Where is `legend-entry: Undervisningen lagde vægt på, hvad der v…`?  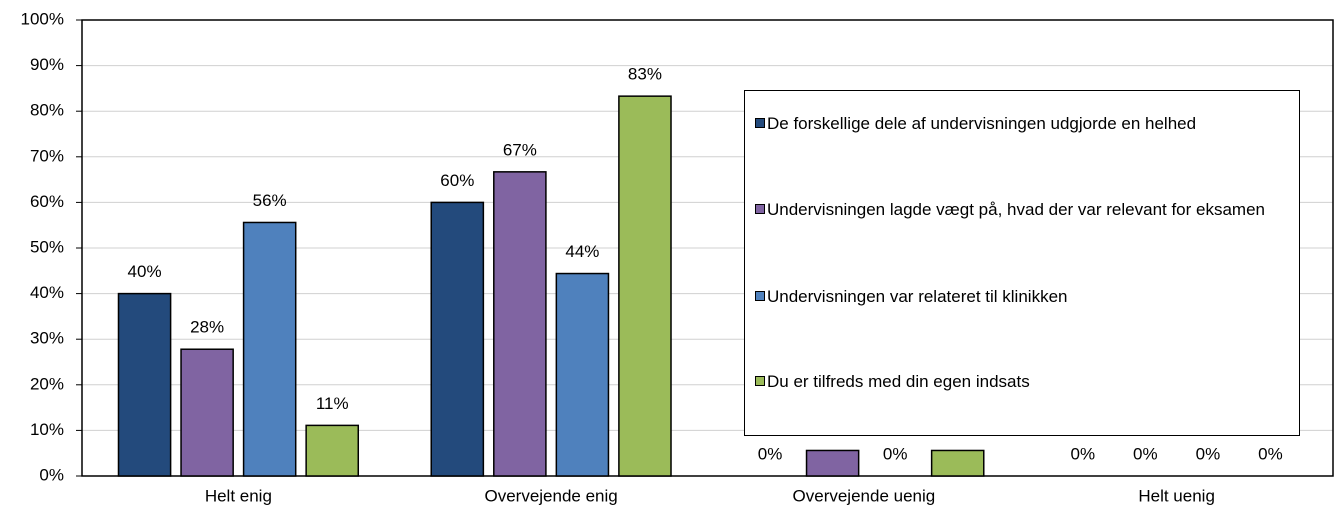
legend-entry: Undervisningen lagde vægt på, hvad der v… is located at coordinates (1031, 210).